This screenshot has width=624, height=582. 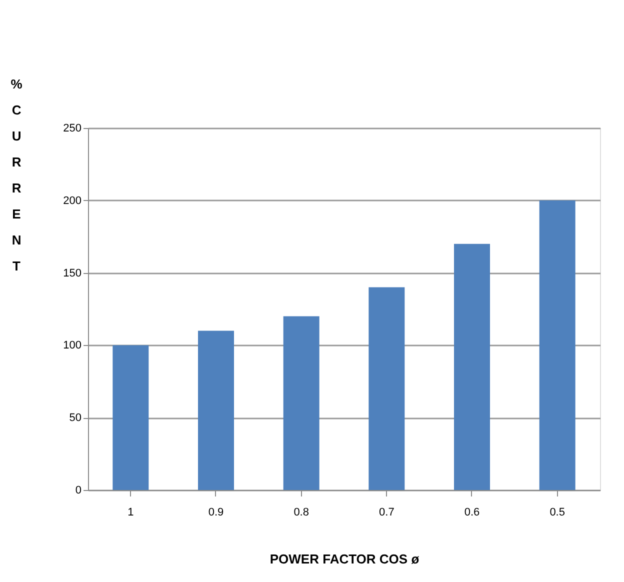 What do you see at coordinates (16, 175) in the screenshot?
I see `y-axis-title: % CURRENT` at bounding box center [16, 175].